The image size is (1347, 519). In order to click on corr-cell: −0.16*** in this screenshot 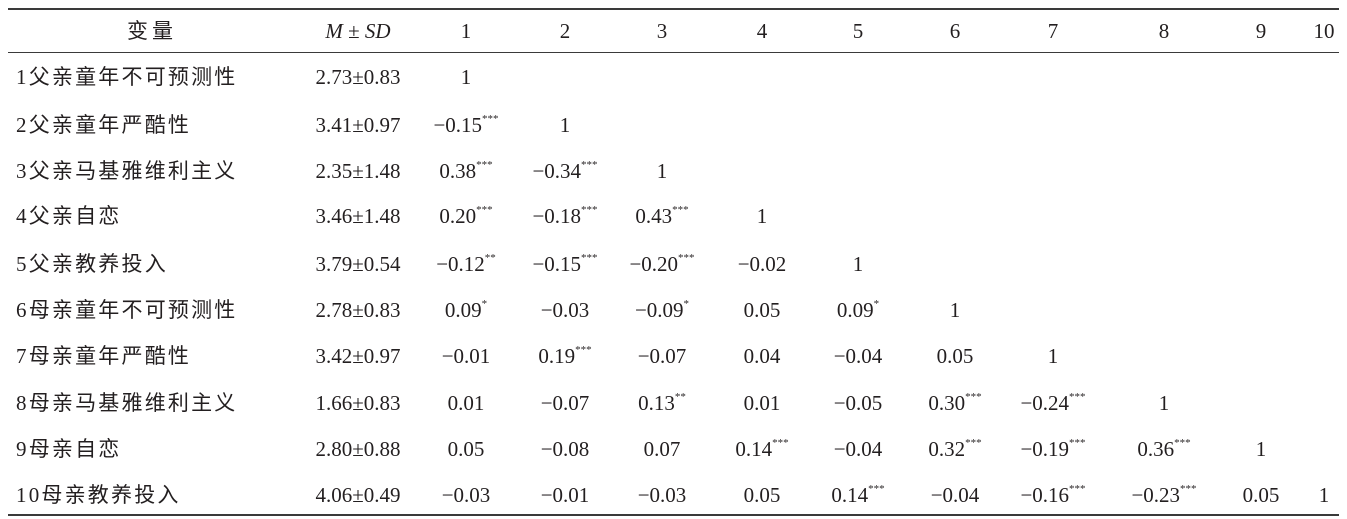, I will do `click(1053, 495)`.